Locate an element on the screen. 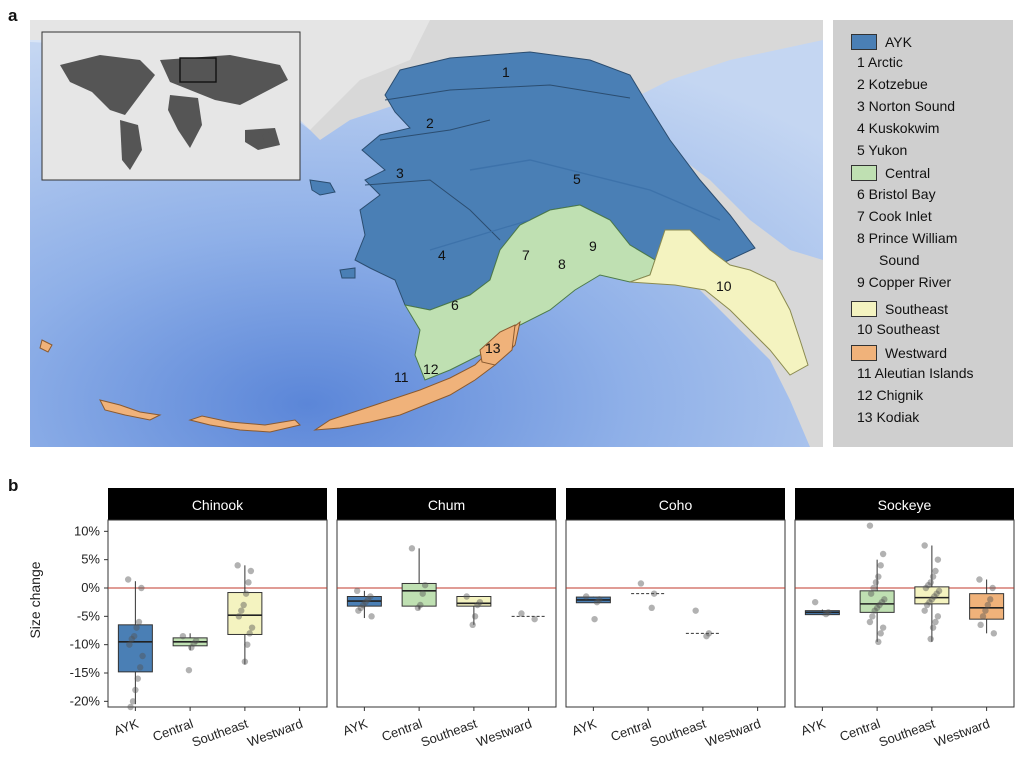 This screenshot has width=1024, height=777. st-lawrence-island is located at coordinates (322, 187).